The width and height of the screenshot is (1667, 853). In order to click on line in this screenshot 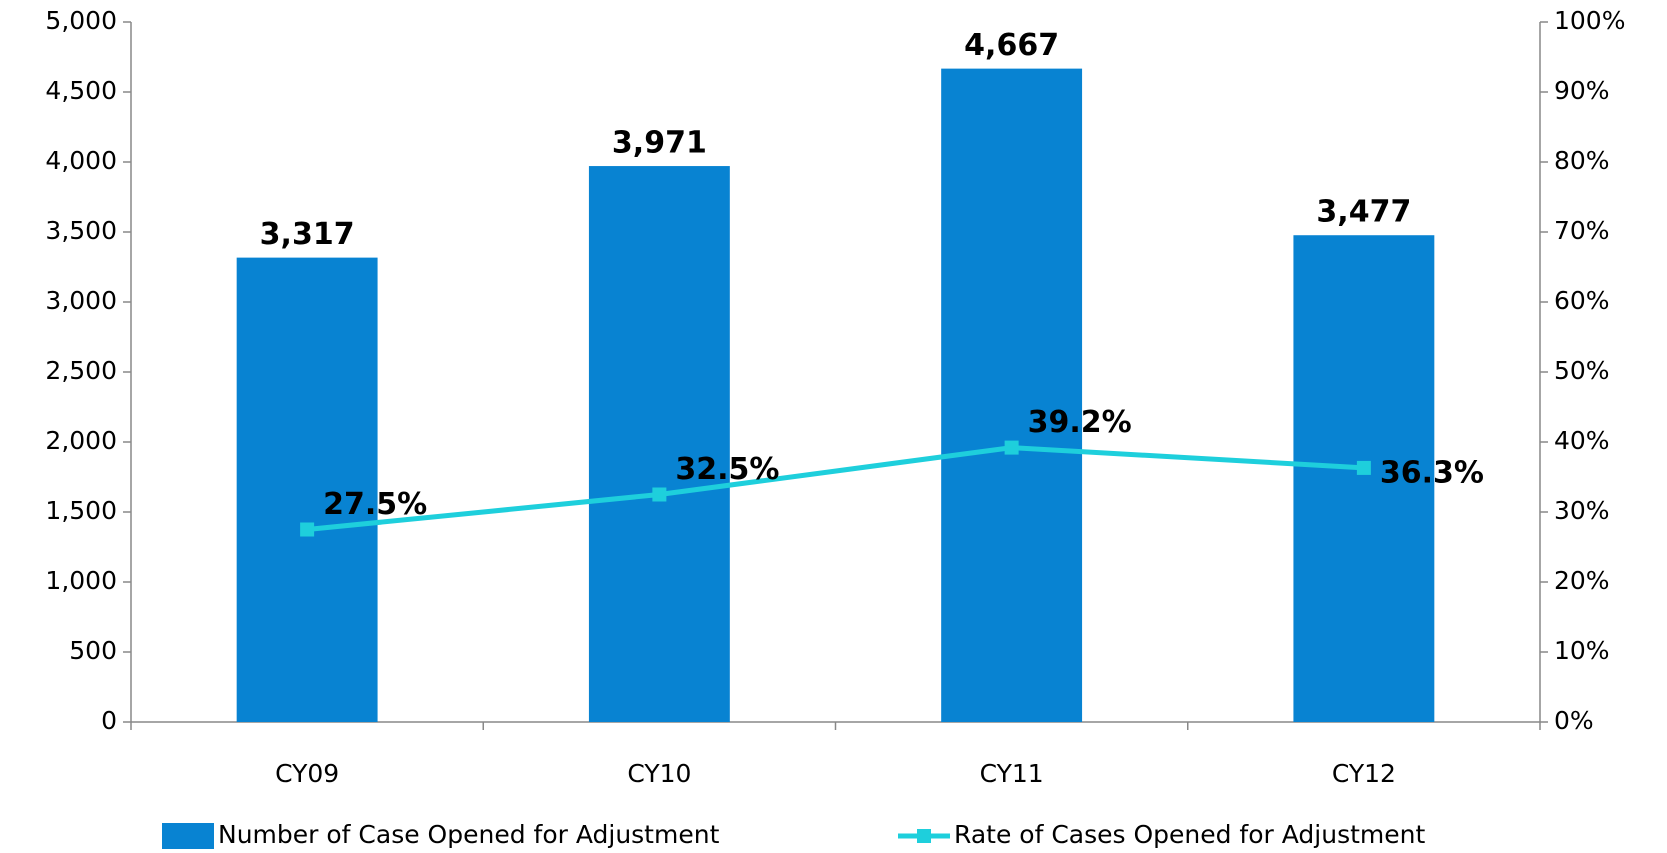, I will do `click(835, 488)`.